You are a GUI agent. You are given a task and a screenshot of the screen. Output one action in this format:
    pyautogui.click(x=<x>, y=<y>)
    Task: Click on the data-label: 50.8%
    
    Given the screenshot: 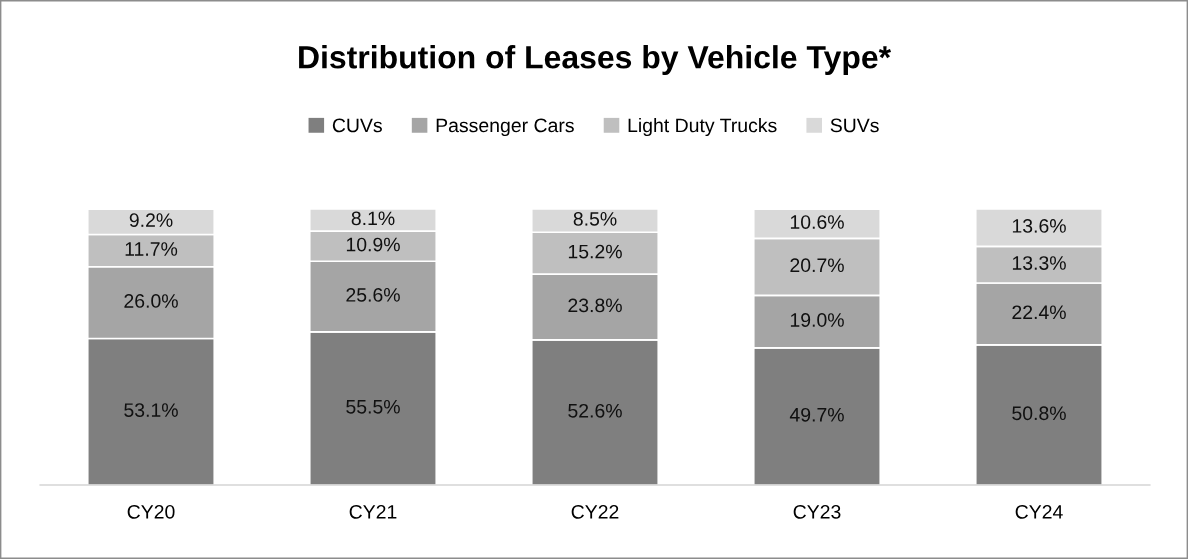 What is the action you would take?
    pyautogui.click(x=1039, y=413)
    